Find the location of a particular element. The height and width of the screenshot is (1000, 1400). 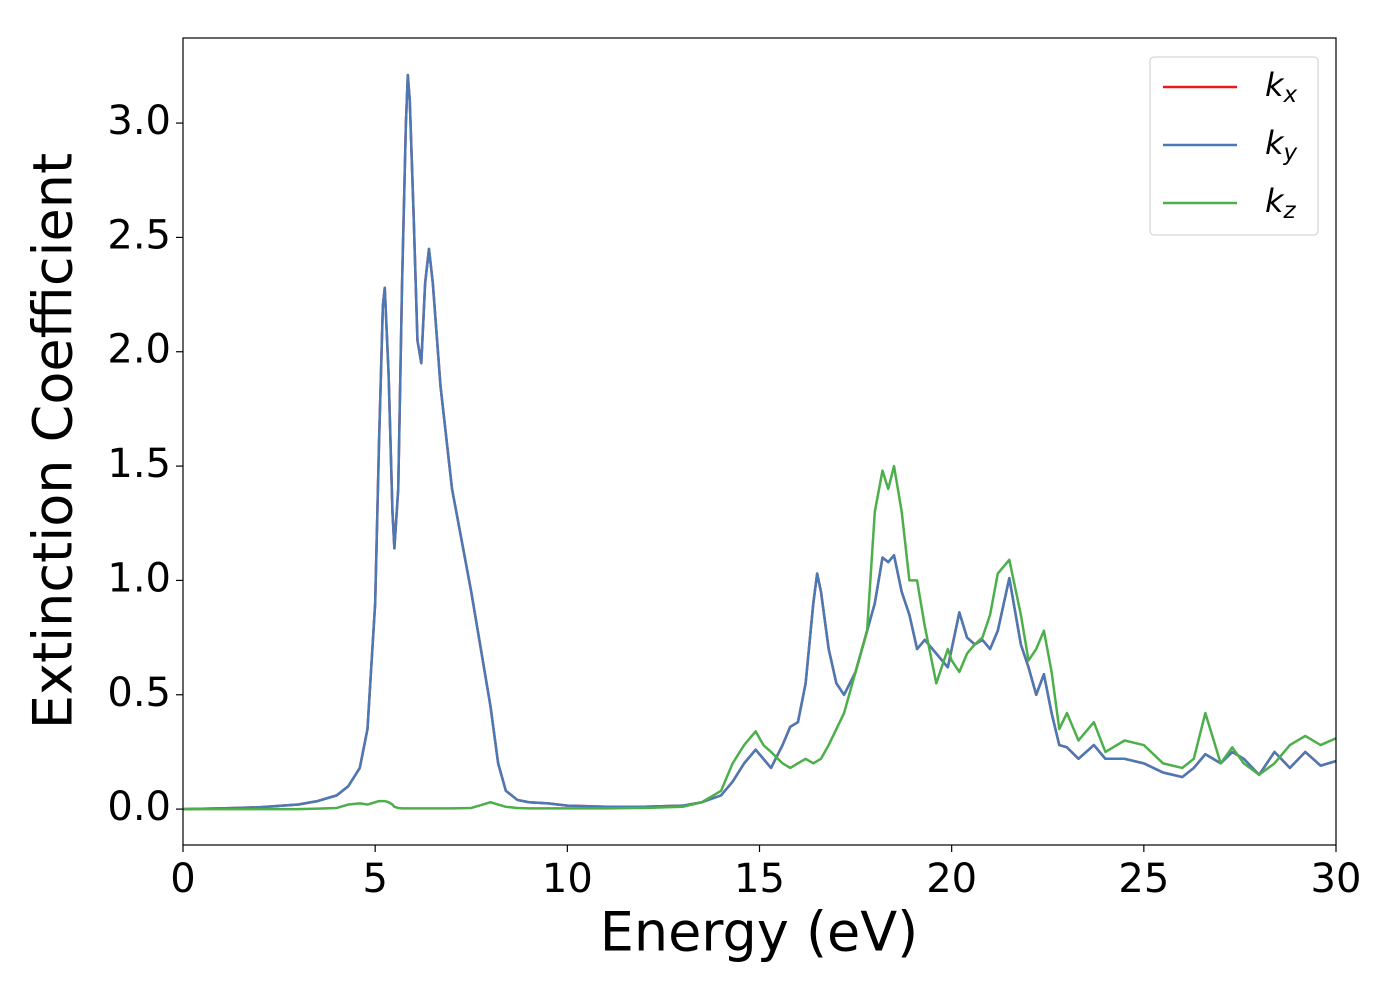

y-tick-label: 0.5 is located at coordinates (139, 693).